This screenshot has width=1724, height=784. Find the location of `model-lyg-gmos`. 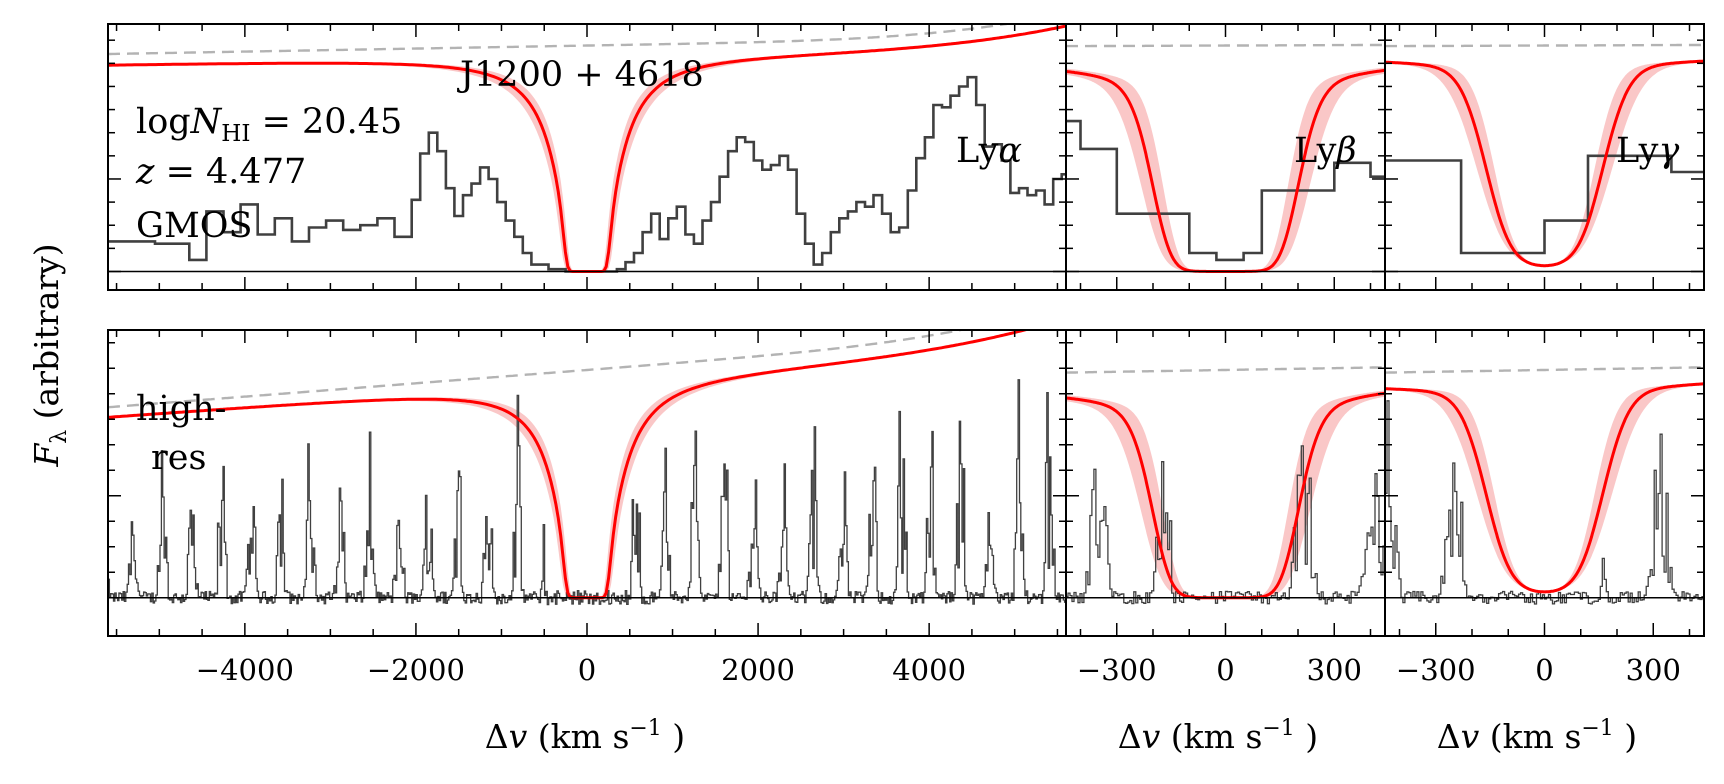

model-lyg-gmos is located at coordinates (1544, 163).